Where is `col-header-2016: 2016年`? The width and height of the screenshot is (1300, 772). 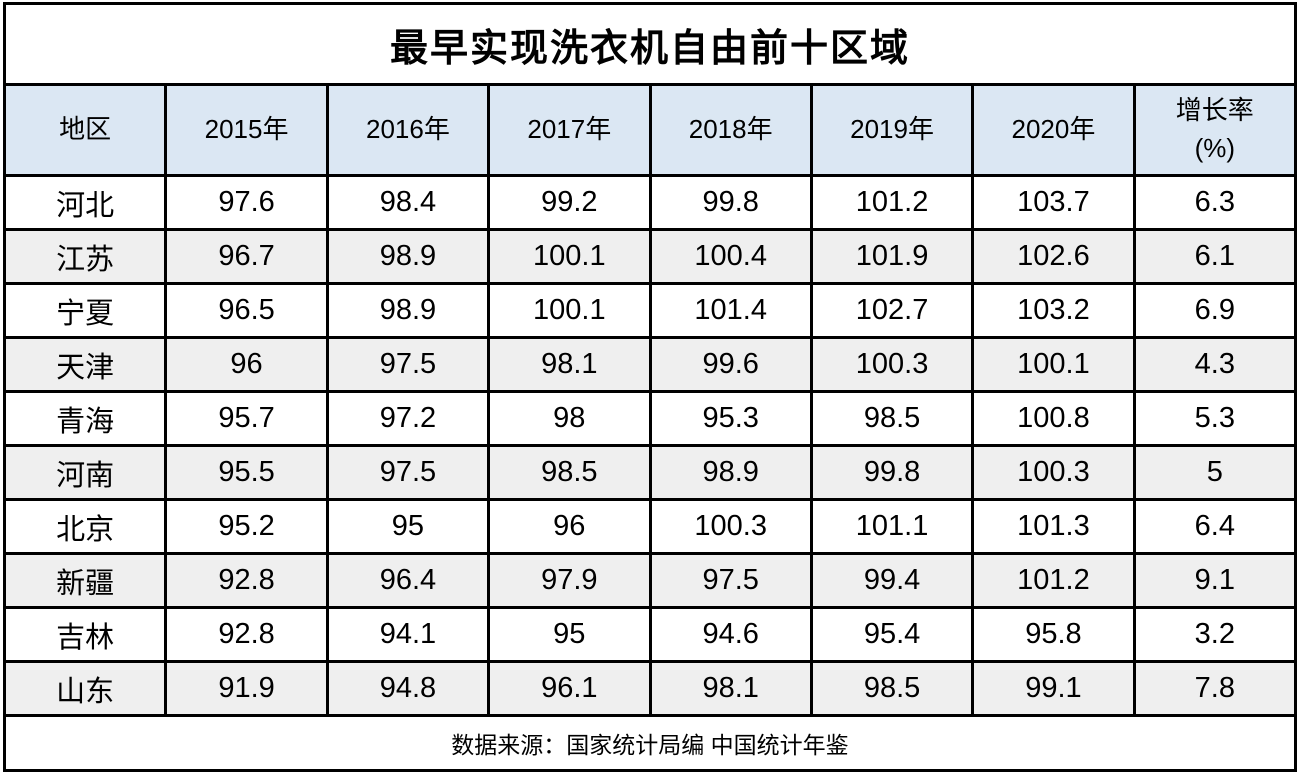 col-header-2016: 2016年 is located at coordinates (408, 130).